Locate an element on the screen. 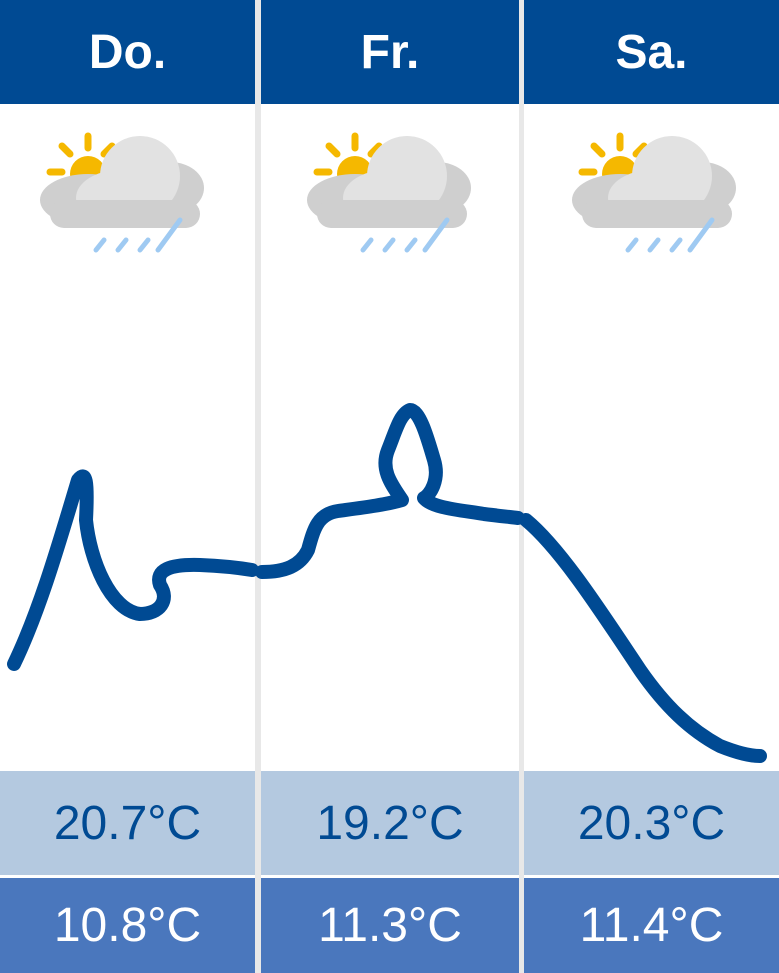  min-temperature: 10.8°C is located at coordinates (127, 925).